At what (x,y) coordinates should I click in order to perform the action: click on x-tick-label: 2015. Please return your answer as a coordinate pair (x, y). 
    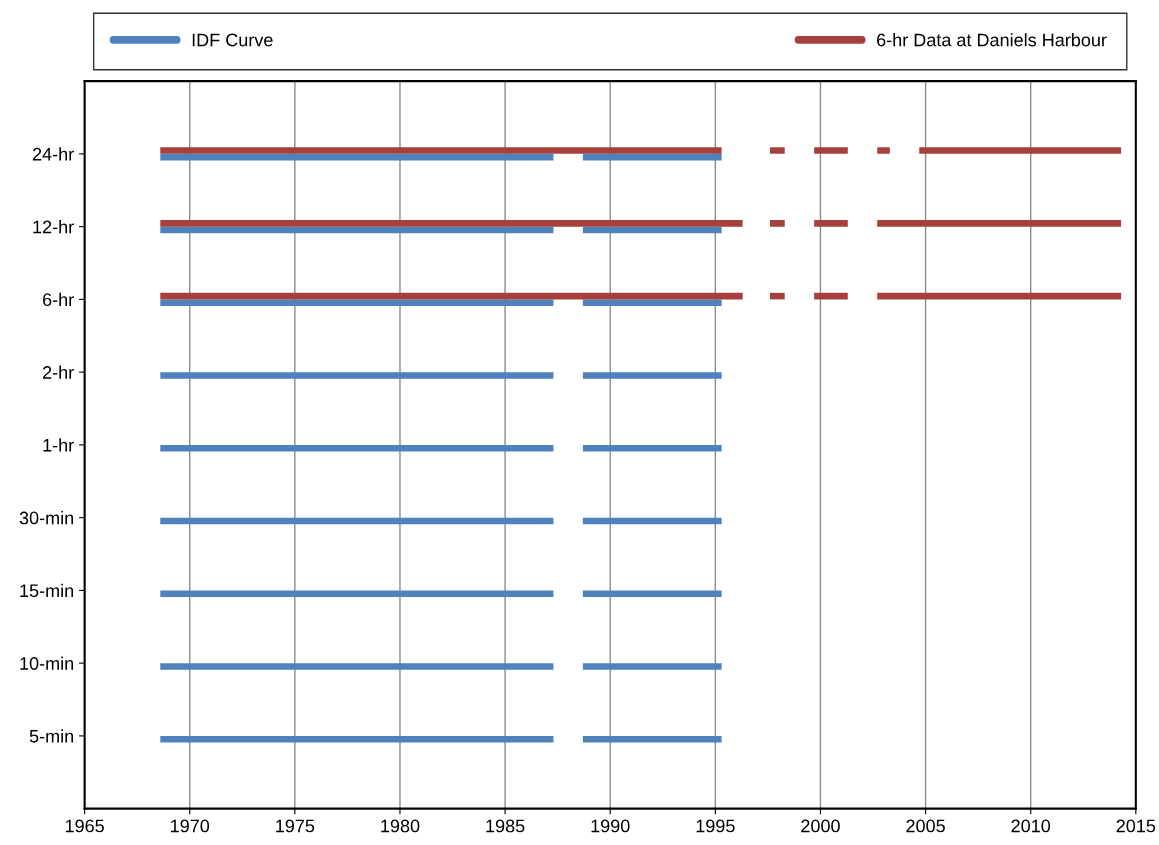
    Looking at the image, I should click on (1136, 826).